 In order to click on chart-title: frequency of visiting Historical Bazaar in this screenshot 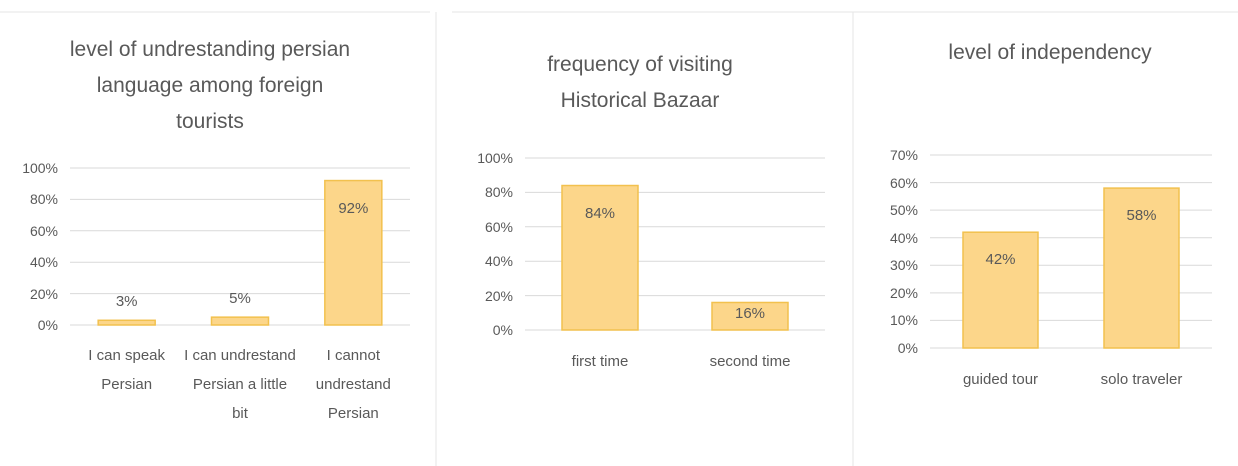, I will do `click(640, 82)`.